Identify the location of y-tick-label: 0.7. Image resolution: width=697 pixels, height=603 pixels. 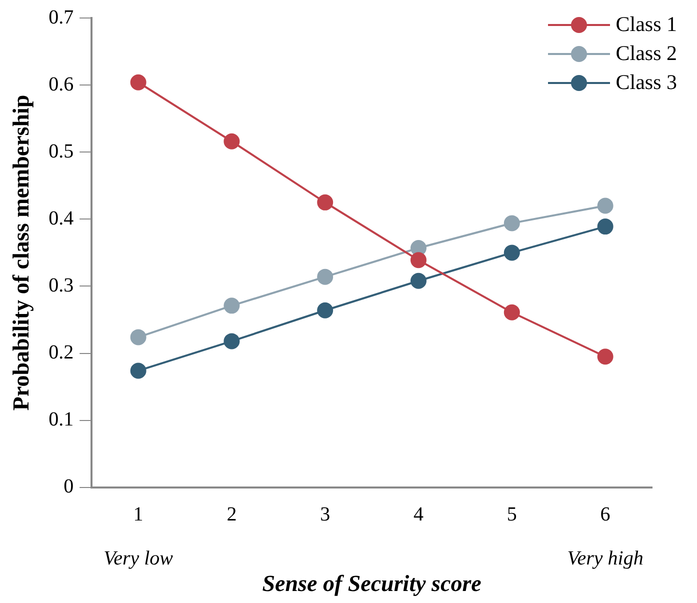
(61, 17).